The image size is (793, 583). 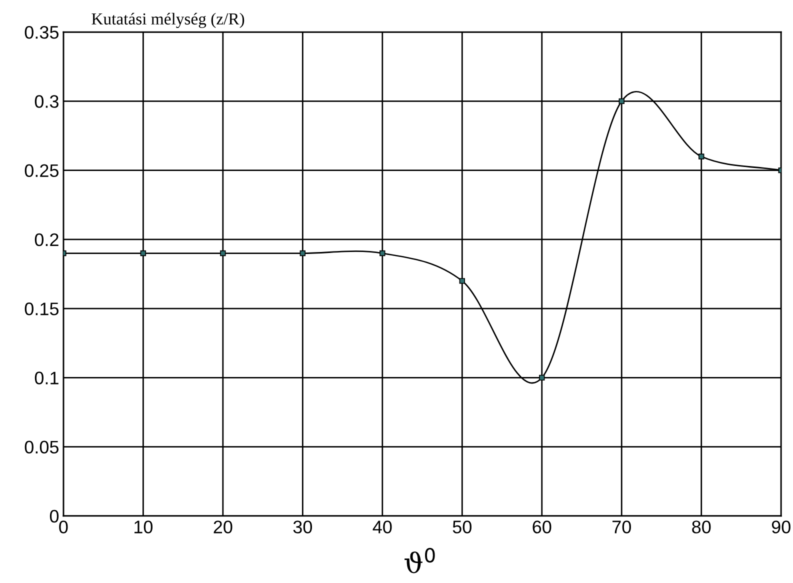 I want to click on x-axis-title: ϑ$^{0}$, so click(x=419, y=561).